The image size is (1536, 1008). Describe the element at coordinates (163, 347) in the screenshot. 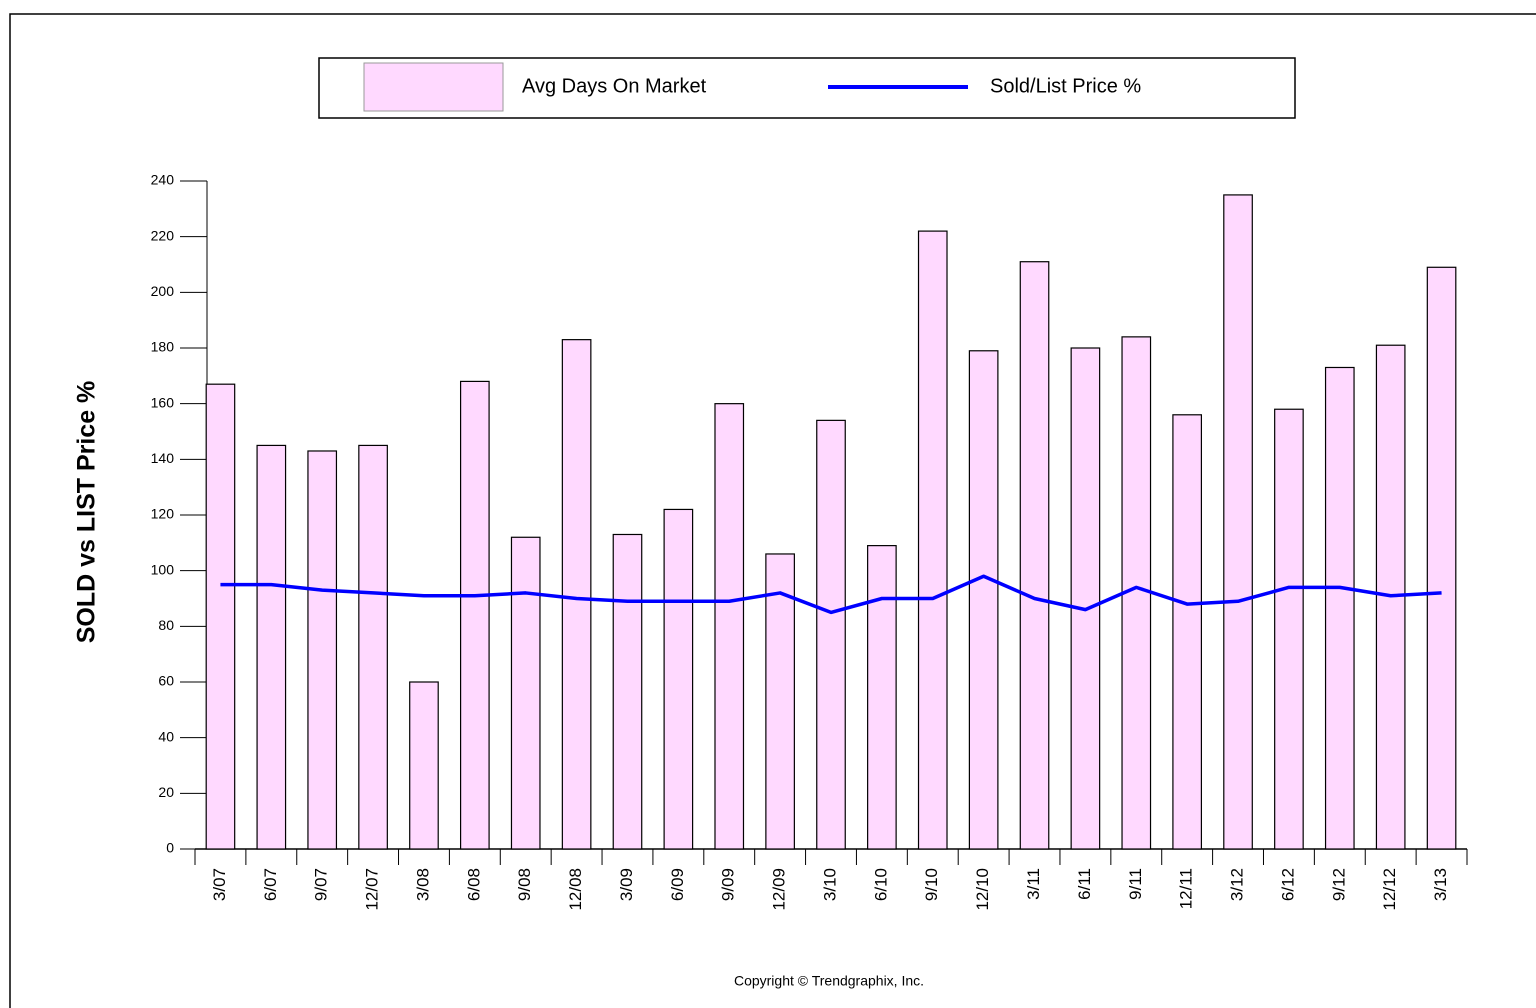

I see `y-tick-label: 180` at that location.